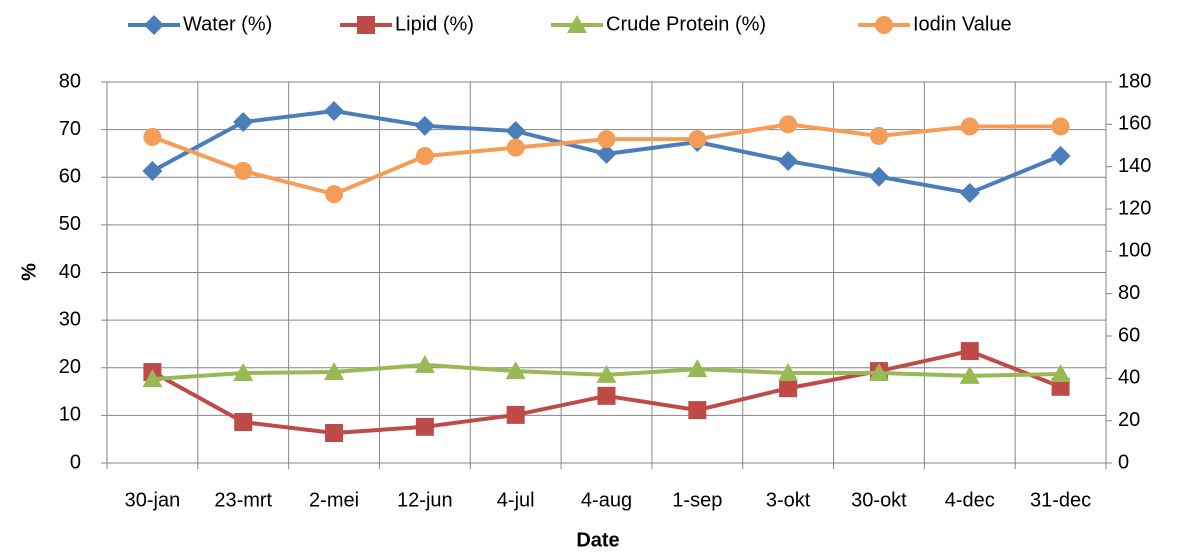 The image size is (1179, 554). Describe the element at coordinates (1129, 335) in the screenshot. I see `y2-tick-label: 60` at that location.